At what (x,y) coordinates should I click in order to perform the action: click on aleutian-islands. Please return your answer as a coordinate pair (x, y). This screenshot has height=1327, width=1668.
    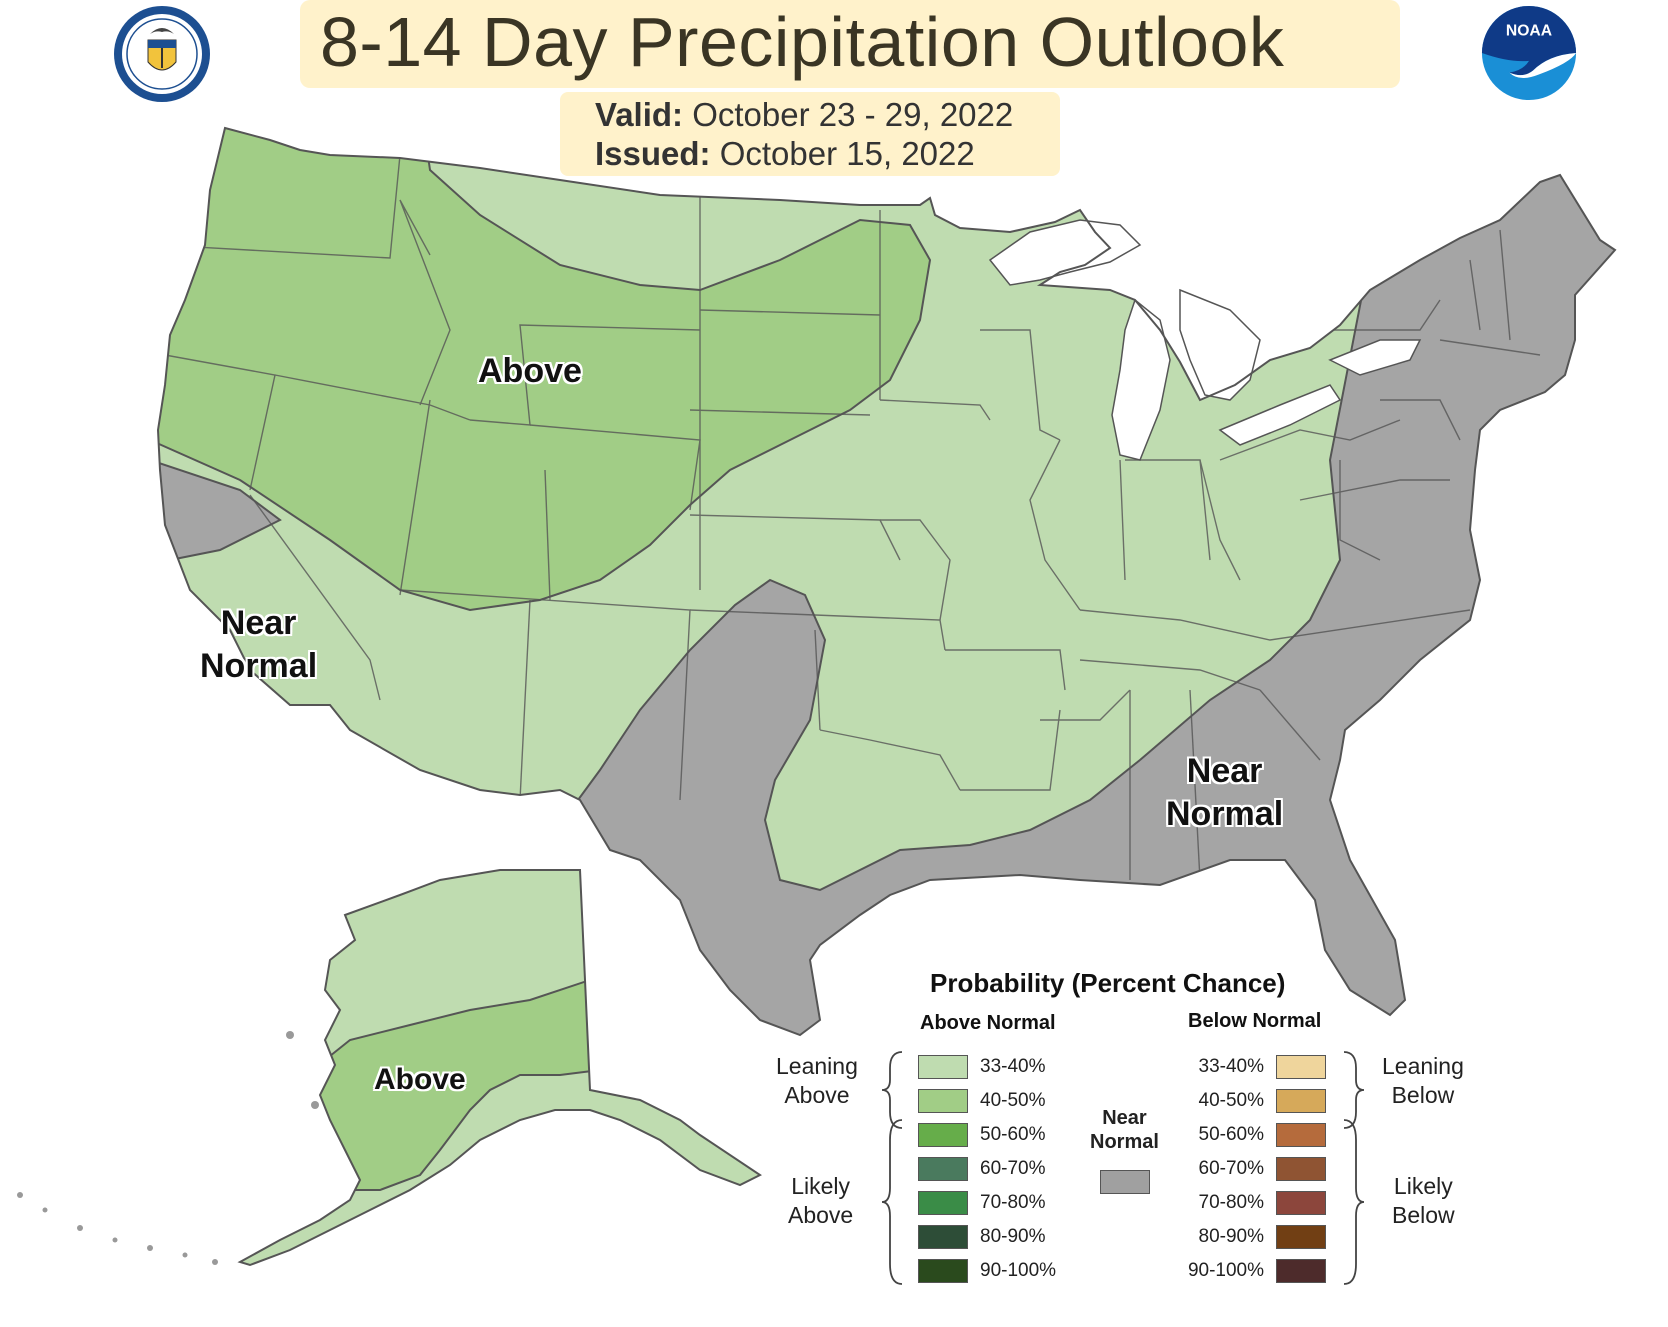
    Looking at the image, I should click on (168, 1148).